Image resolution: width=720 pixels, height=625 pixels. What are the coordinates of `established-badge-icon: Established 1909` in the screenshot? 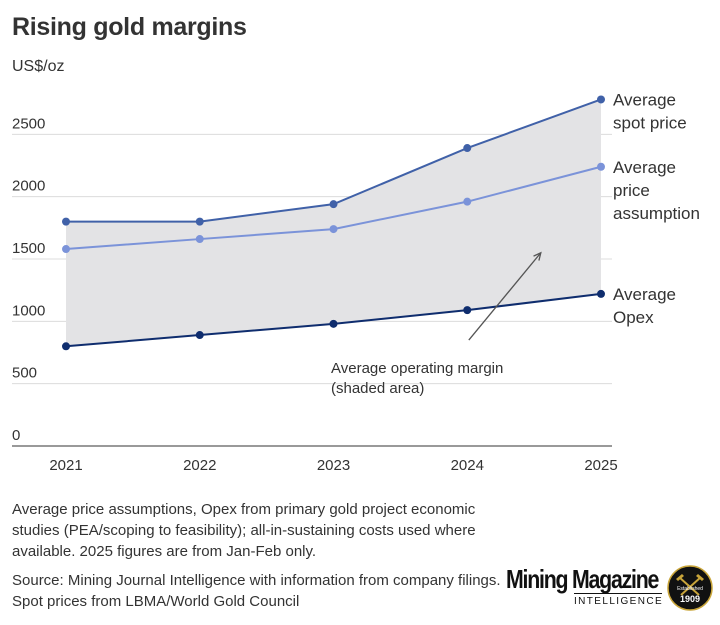 It's located at (690, 588).